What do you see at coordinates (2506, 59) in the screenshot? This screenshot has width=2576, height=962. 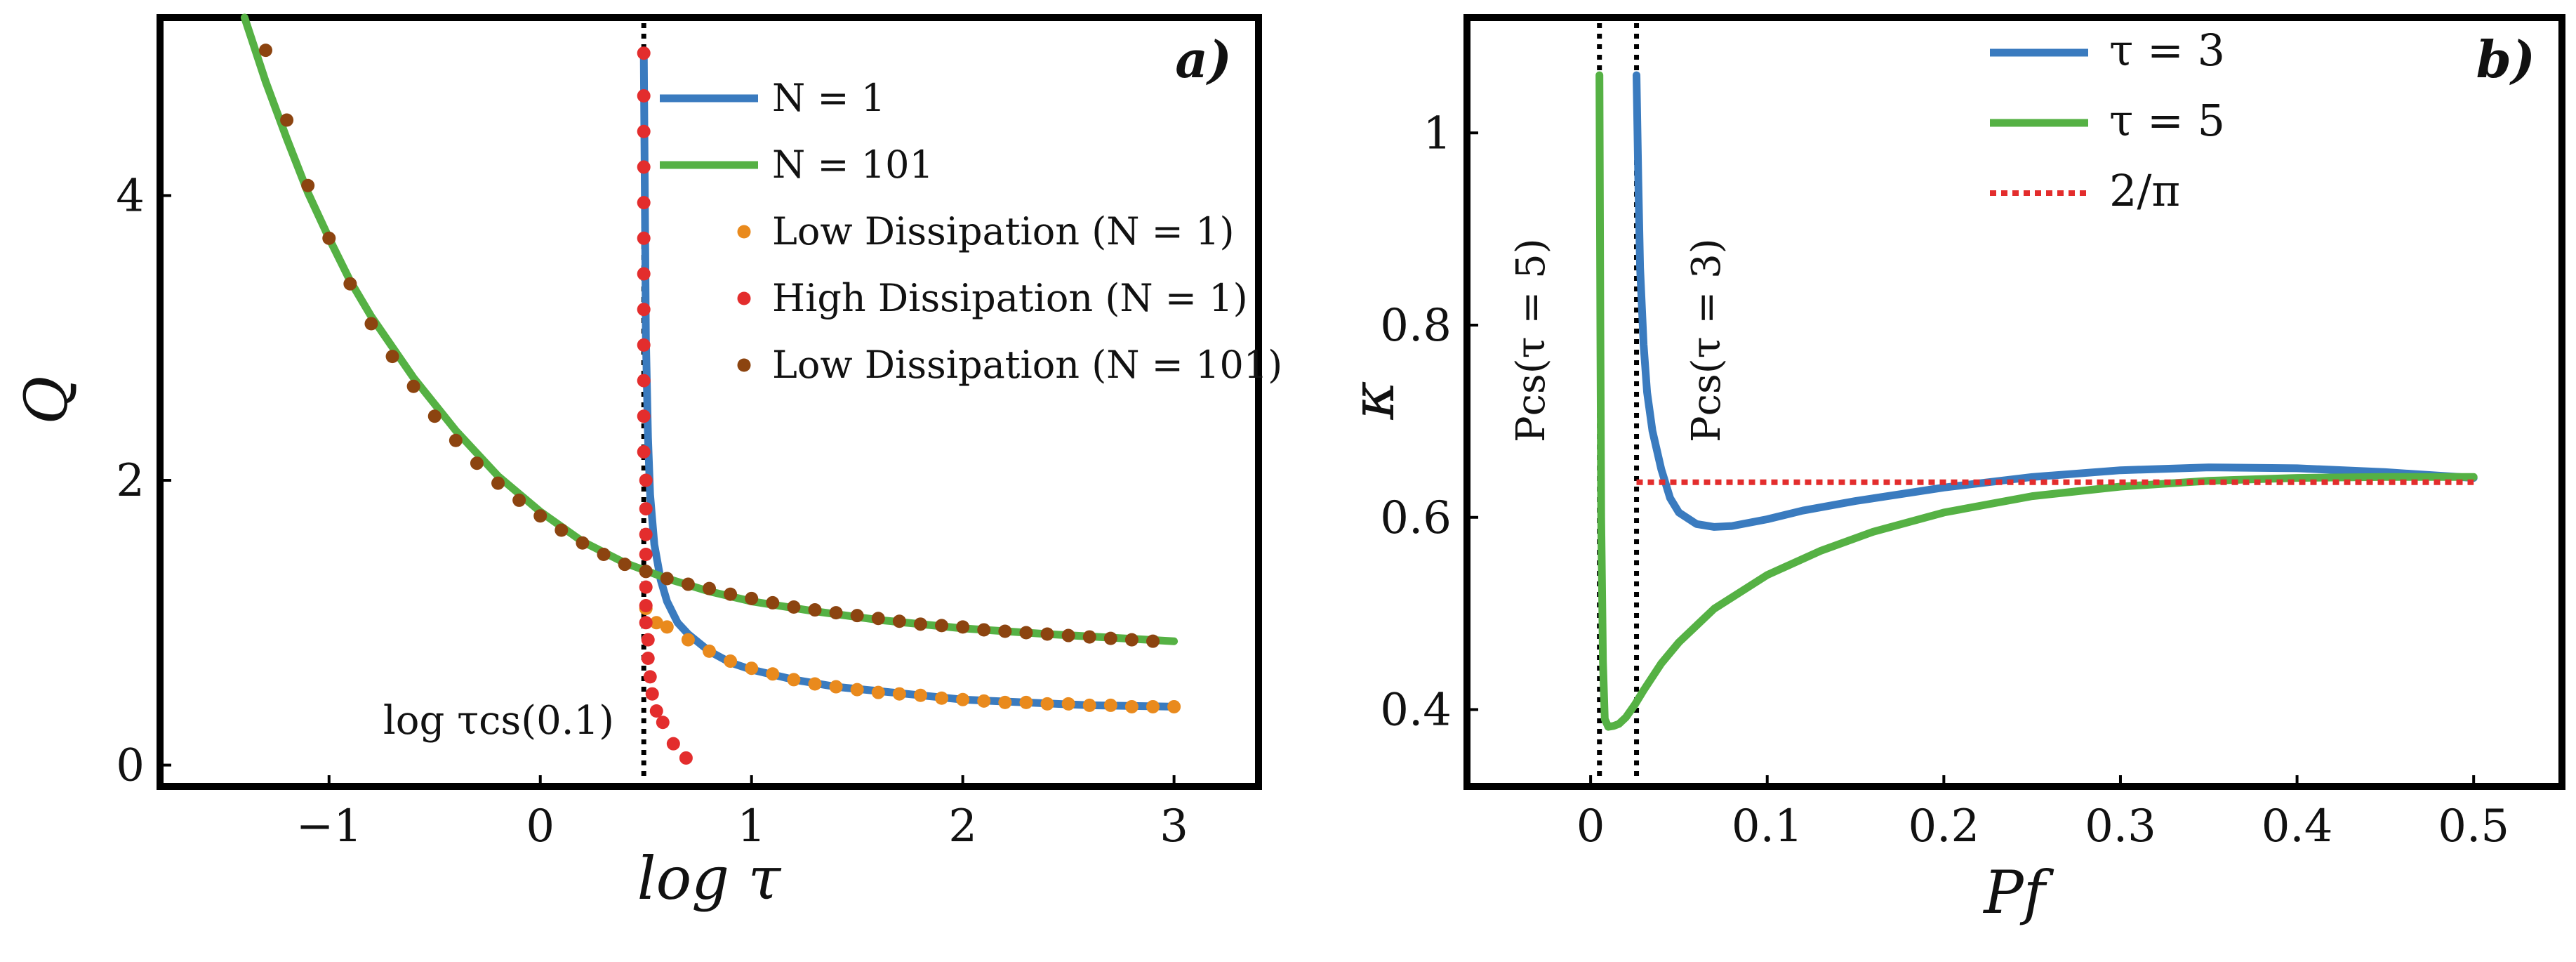 I see `panel-b-tag: b)` at bounding box center [2506, 59].